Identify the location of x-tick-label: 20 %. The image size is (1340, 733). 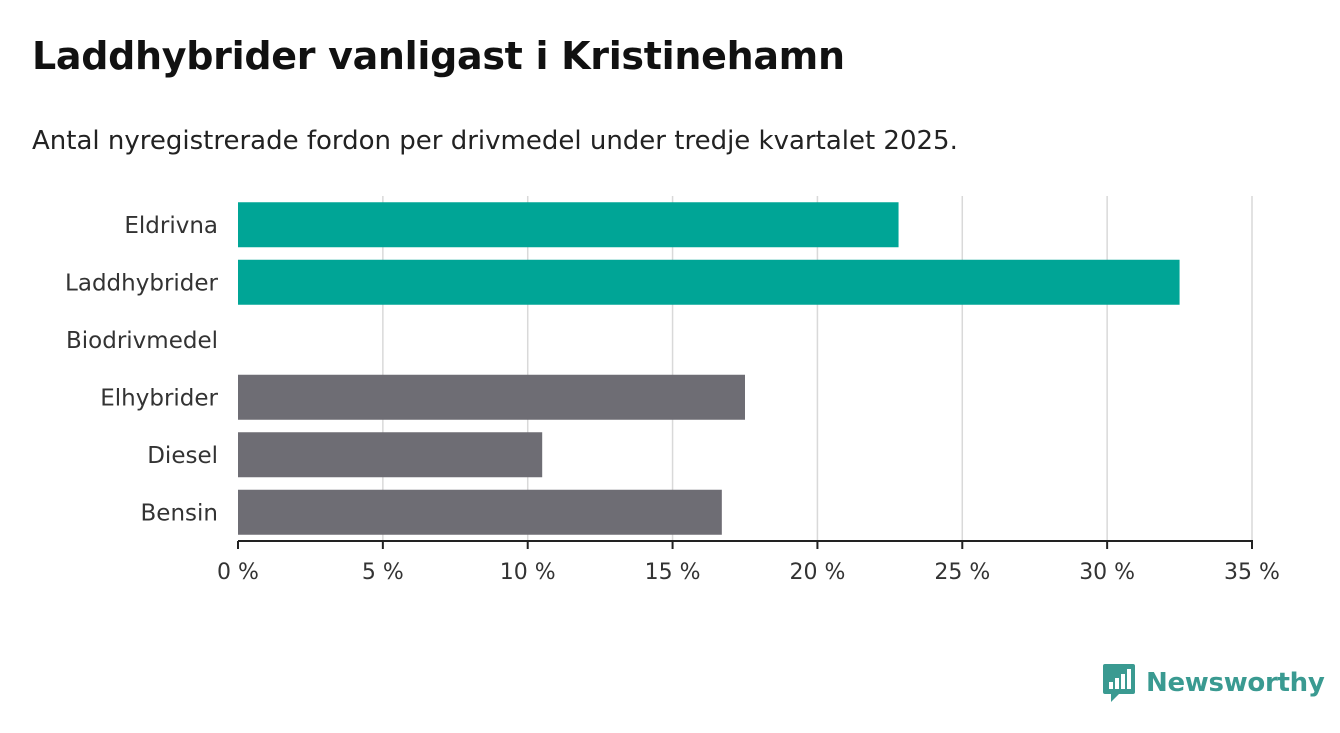
(817, 572).